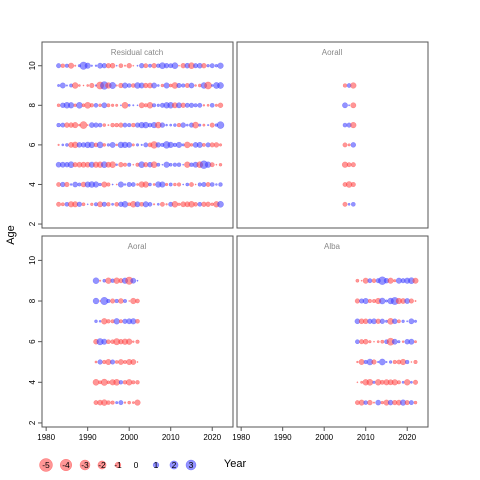 This screenshot has height=480, width=480. What do you see at coordinates (32, 223) in the screenshot?
I see `y-tick-label: 2` at bounding box center [32, 223].